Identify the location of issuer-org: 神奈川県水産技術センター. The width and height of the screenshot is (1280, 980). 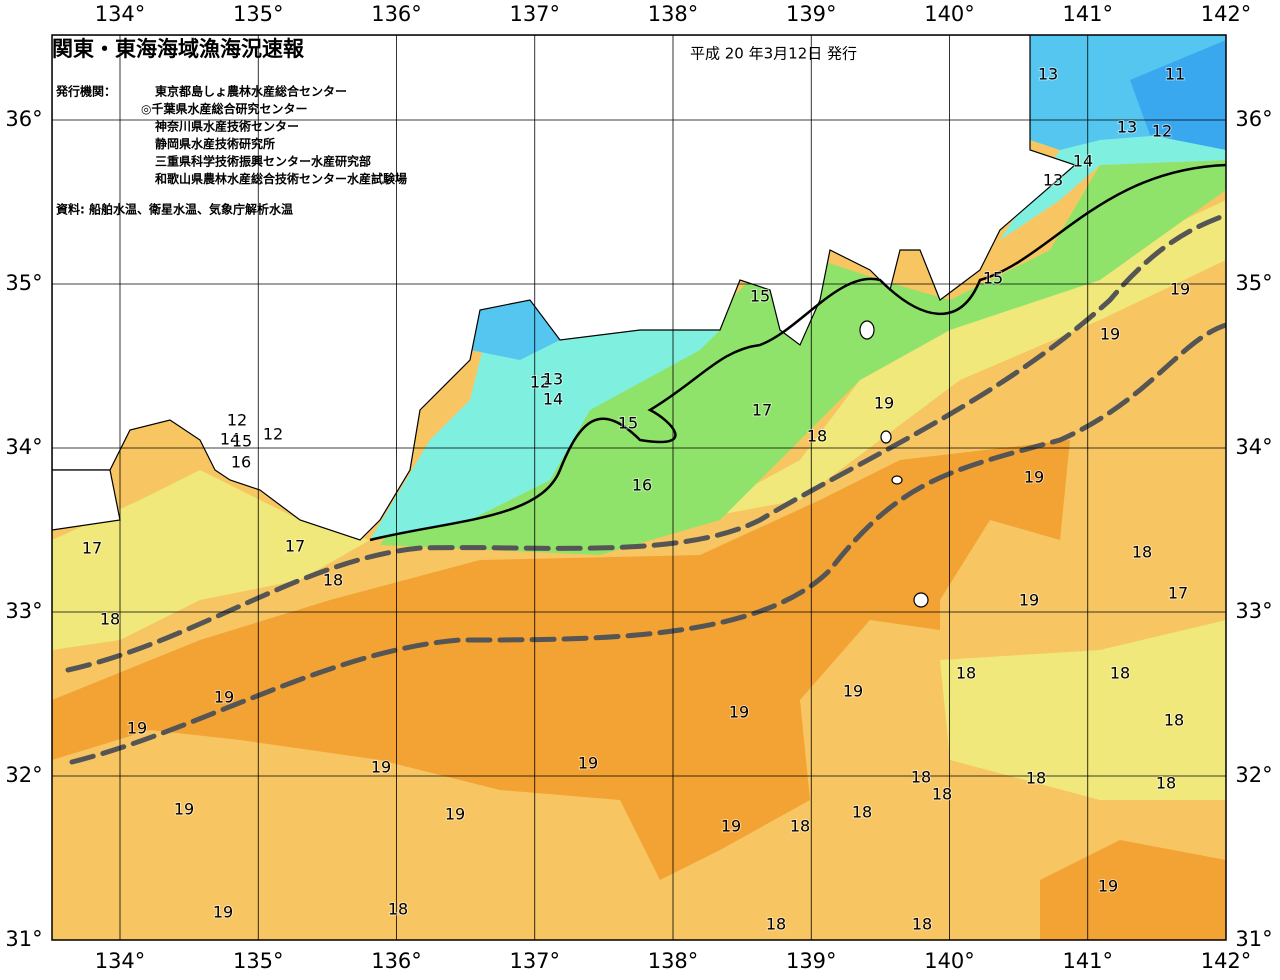
(227, 126).